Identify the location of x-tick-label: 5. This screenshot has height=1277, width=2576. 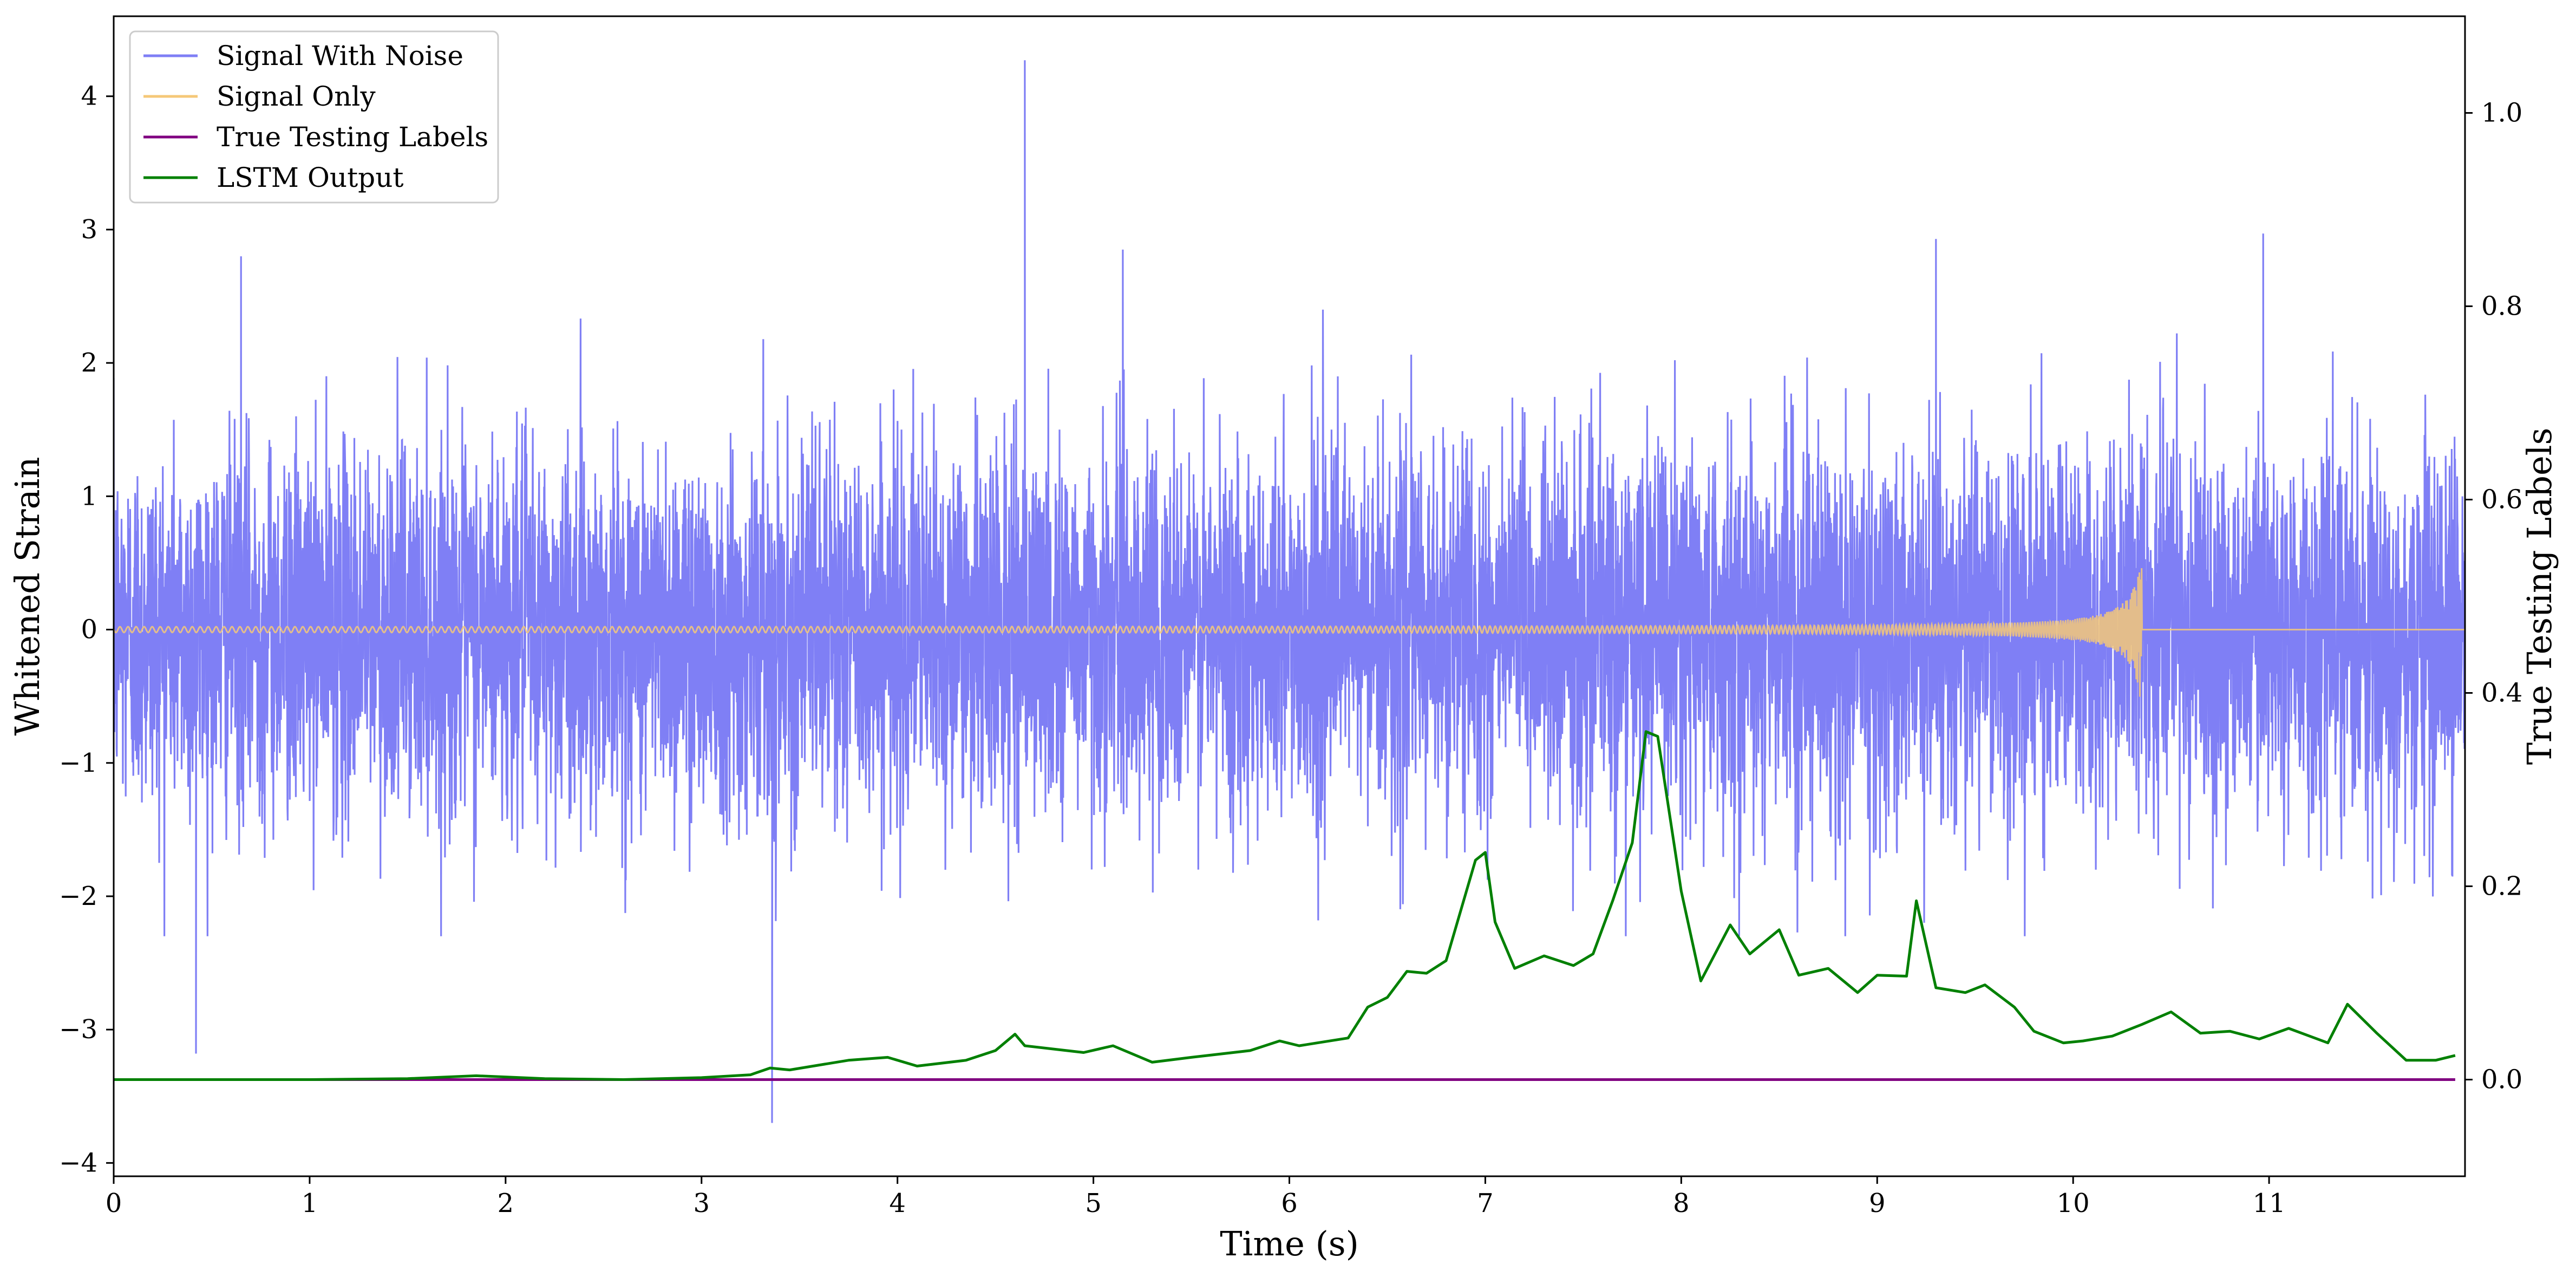
(1093, 1203).